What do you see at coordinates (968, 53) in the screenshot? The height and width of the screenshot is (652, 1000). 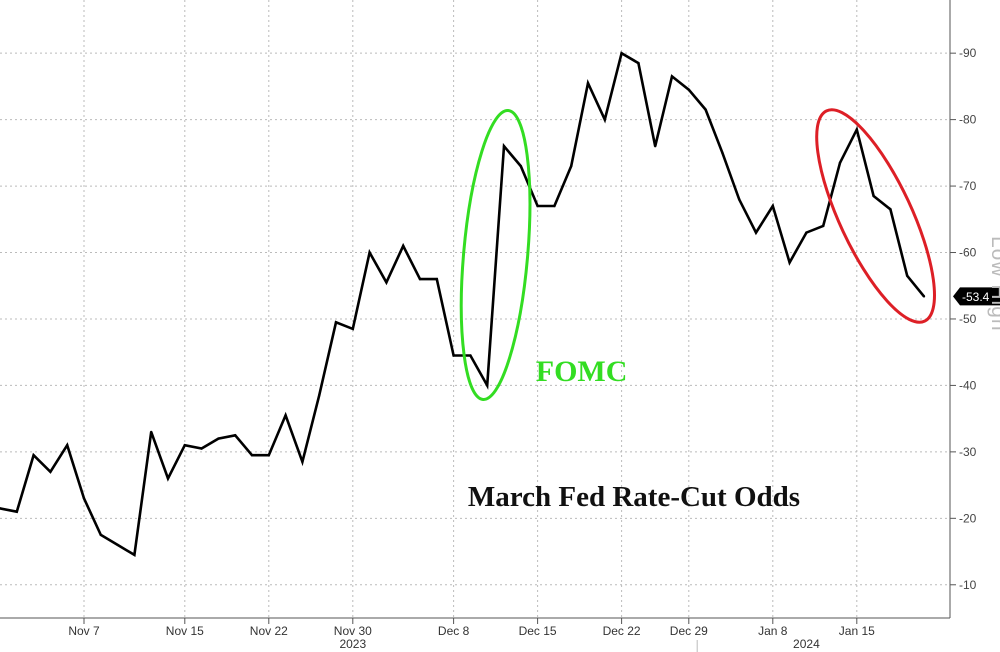 I see `y-tick-label: -90` at bounding box center [968, 53].